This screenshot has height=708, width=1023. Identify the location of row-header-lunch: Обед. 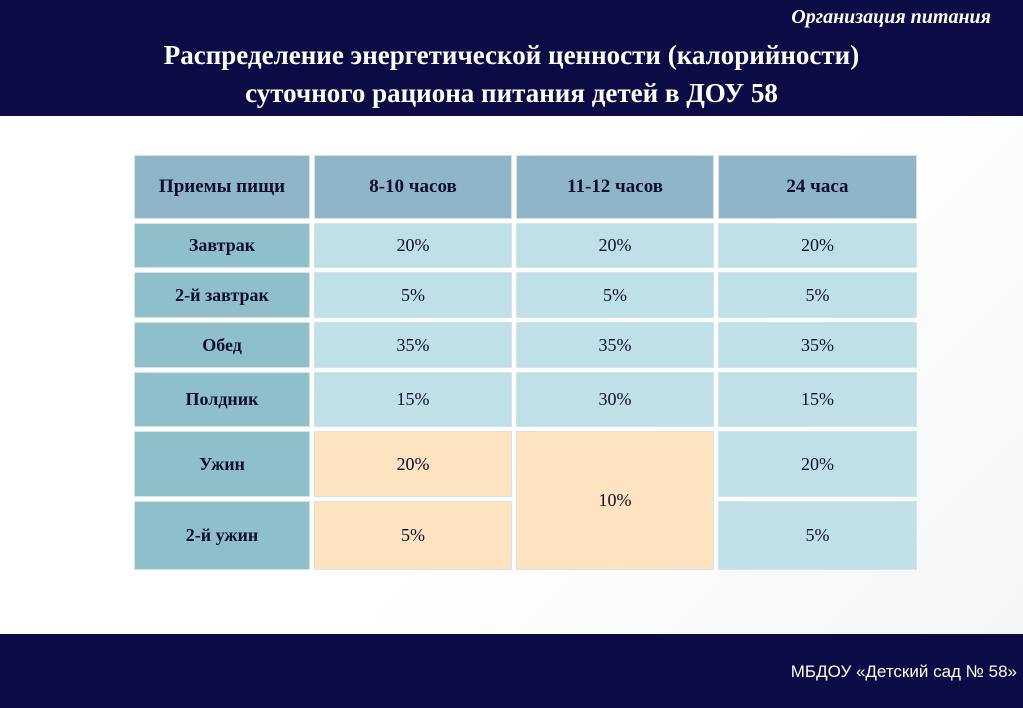
(222, 345).